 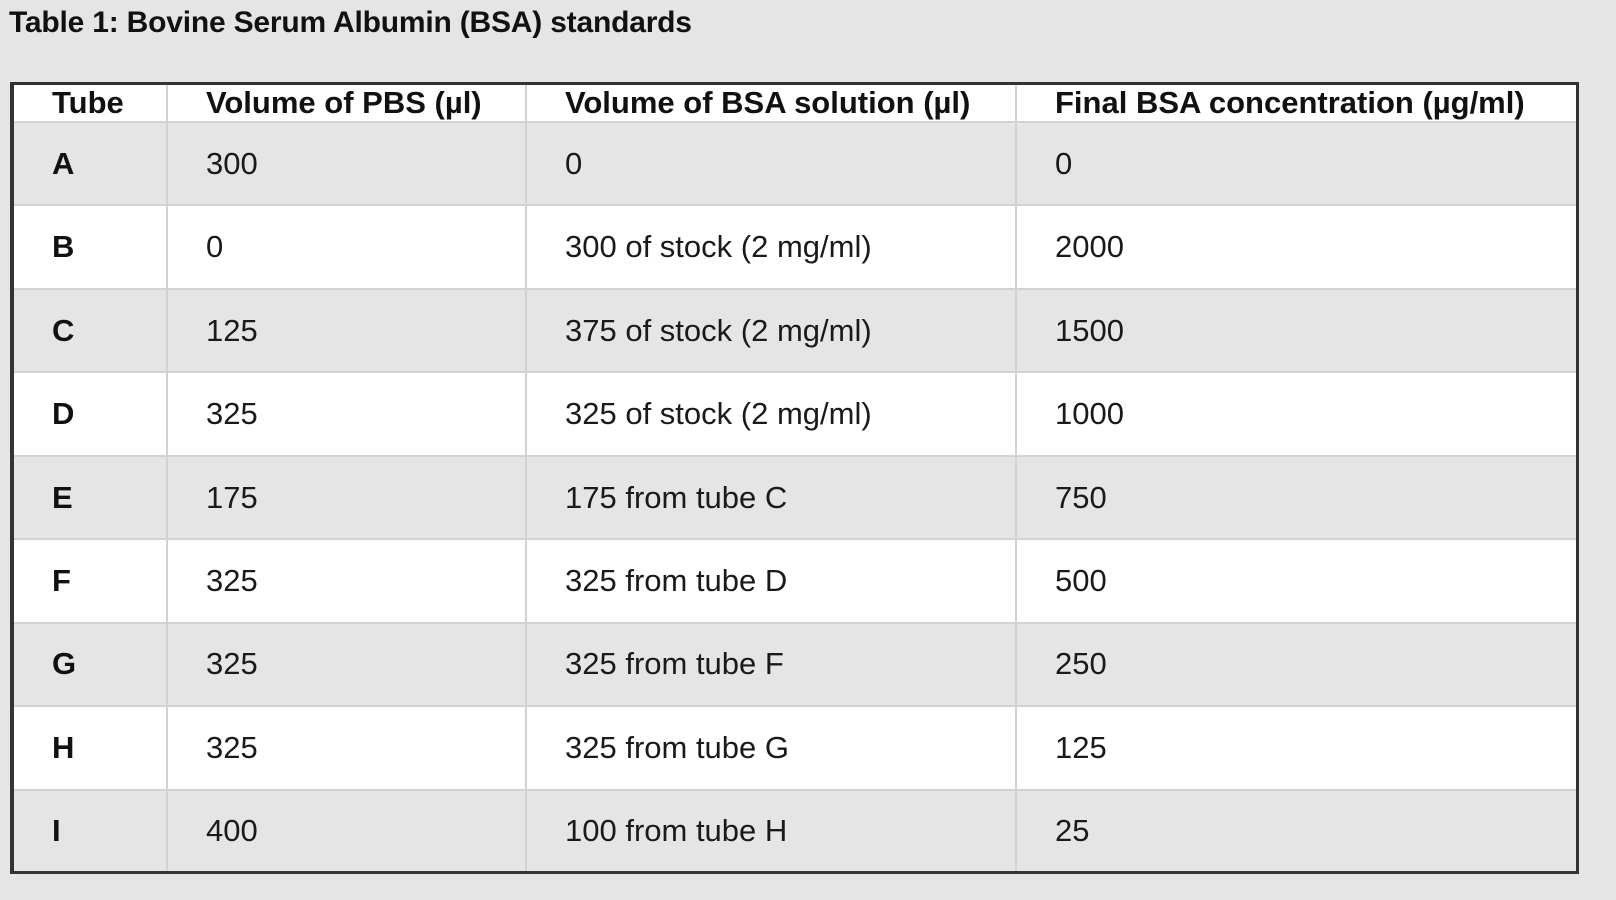 I want to click on bsa-volume-cell: 375 of stock (2 mg/ml), so click(x=771, y=330).